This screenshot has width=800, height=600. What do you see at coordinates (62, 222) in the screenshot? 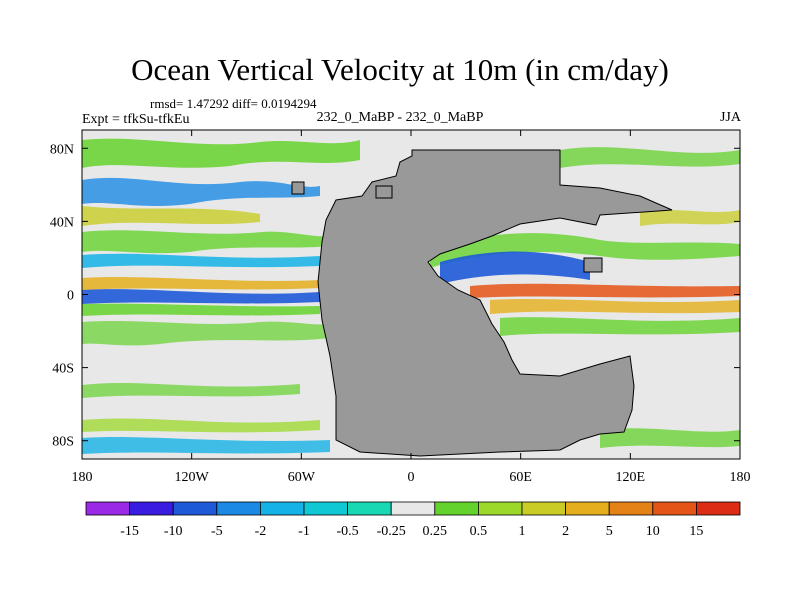
I see `y-tick-label: 40N` at bounding box center [62, 222].